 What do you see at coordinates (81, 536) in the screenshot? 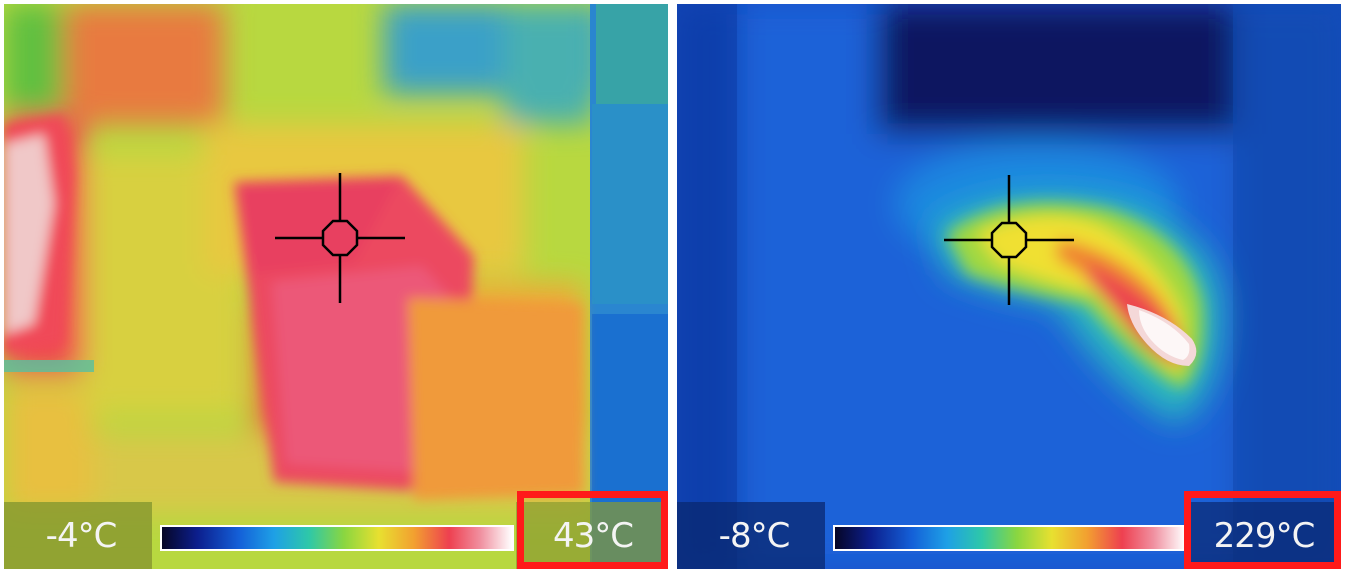
I see `min-temp-label: -4°C` at bounding box center [81, 536].